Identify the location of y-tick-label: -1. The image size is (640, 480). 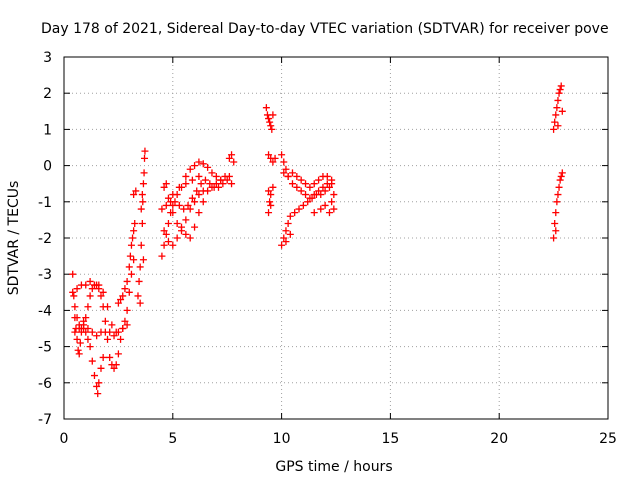
(45, 203).